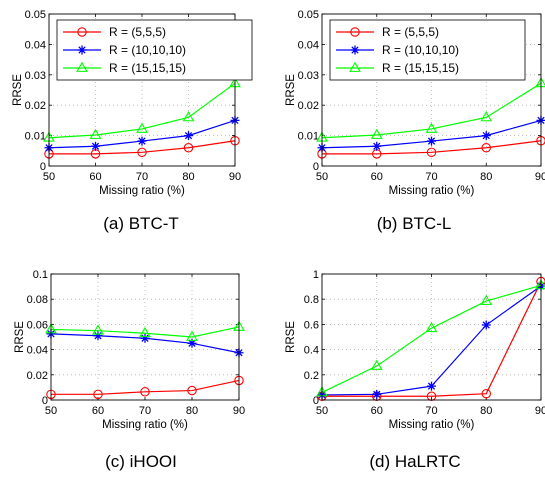 The height and width of the screenshot is (478, 545). What do you see at coordinates (311, 325) in the screenshot?
I see `y-tick-label: 0.6` at bounding box center [311, 325].